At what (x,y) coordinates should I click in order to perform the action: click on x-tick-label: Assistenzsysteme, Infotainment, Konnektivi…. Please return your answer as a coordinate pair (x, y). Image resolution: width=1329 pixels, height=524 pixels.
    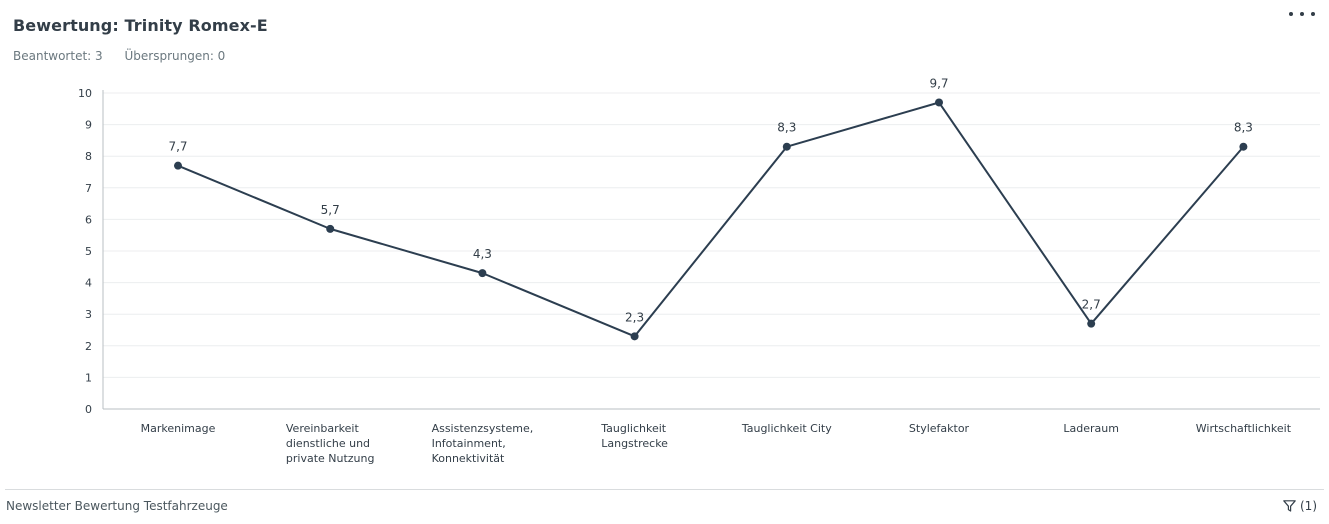
    Looking at the image, I should click on (483, 443).